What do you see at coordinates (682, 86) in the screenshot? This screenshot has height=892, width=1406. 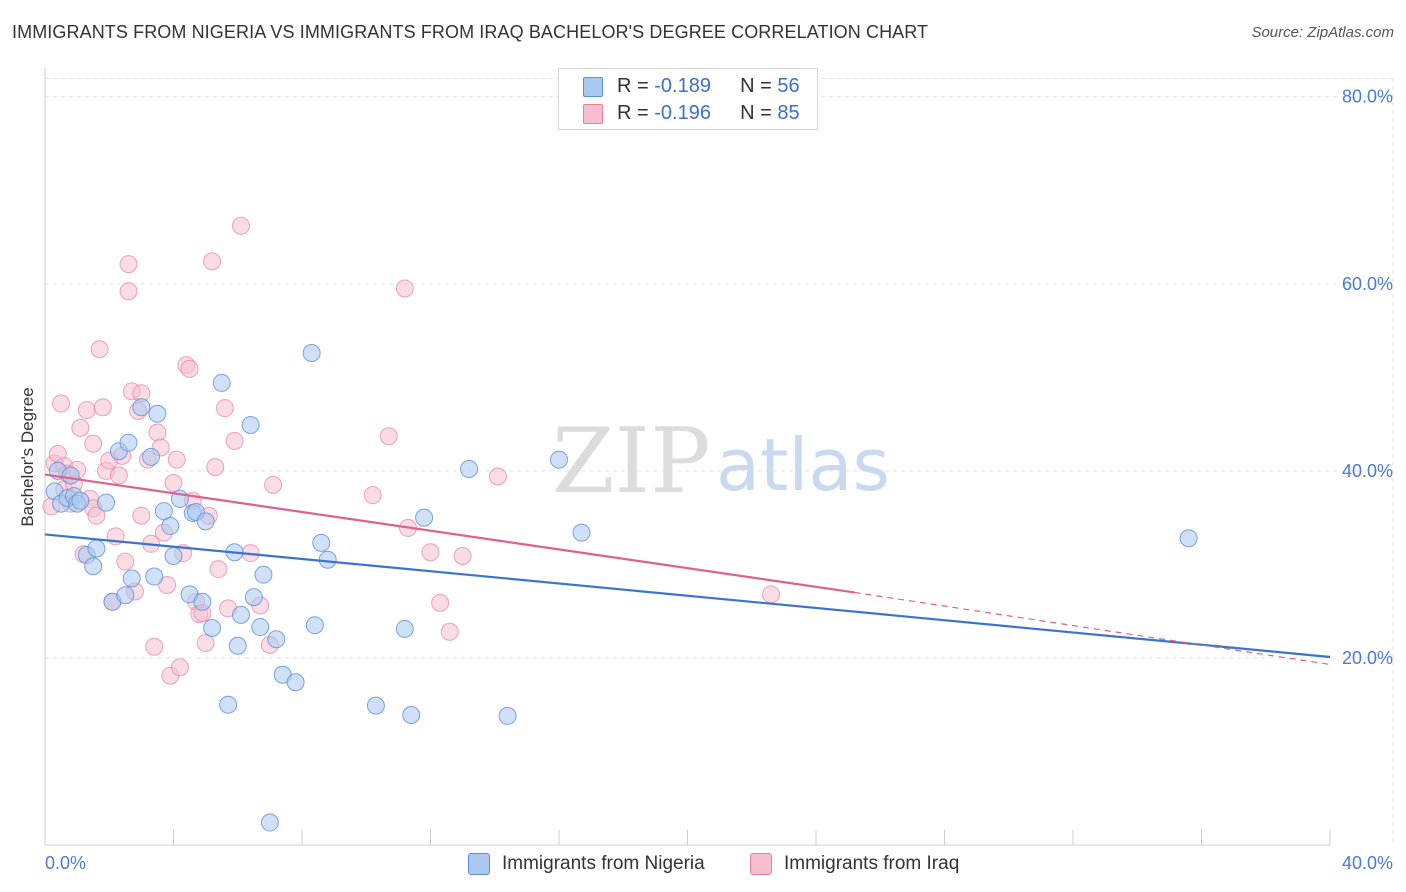 I see `legend-r-value: -0.189` at bounding box center [682, 86].